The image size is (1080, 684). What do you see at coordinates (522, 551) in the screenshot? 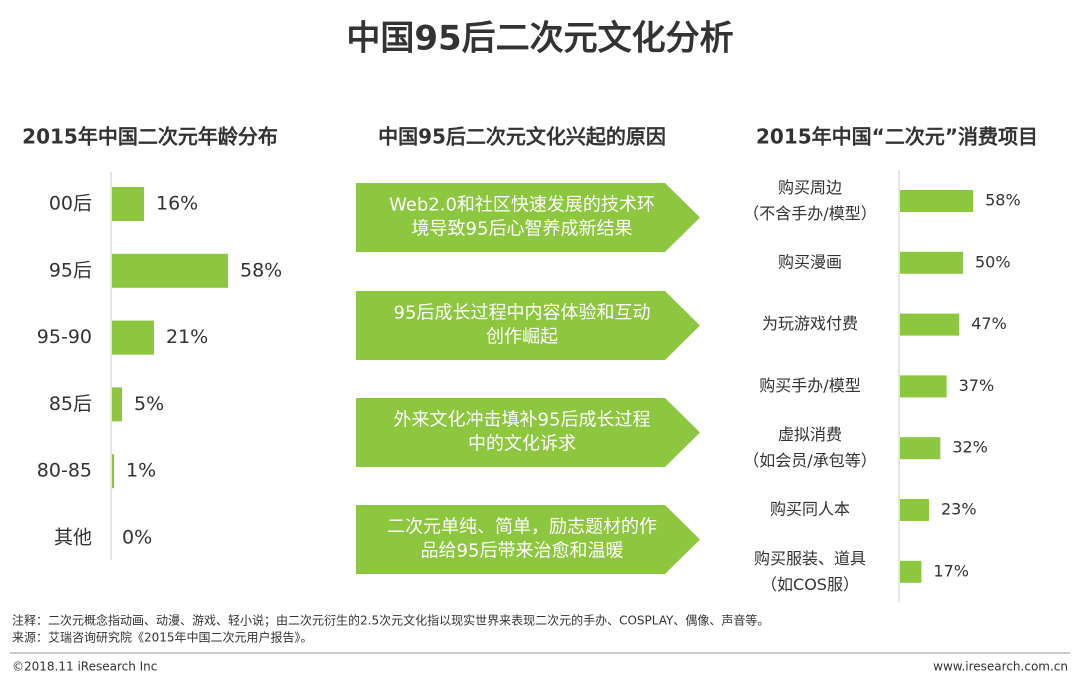
I see `reason-text: 品给95后带来治愈和温暖` at bounding box center [522, 551].